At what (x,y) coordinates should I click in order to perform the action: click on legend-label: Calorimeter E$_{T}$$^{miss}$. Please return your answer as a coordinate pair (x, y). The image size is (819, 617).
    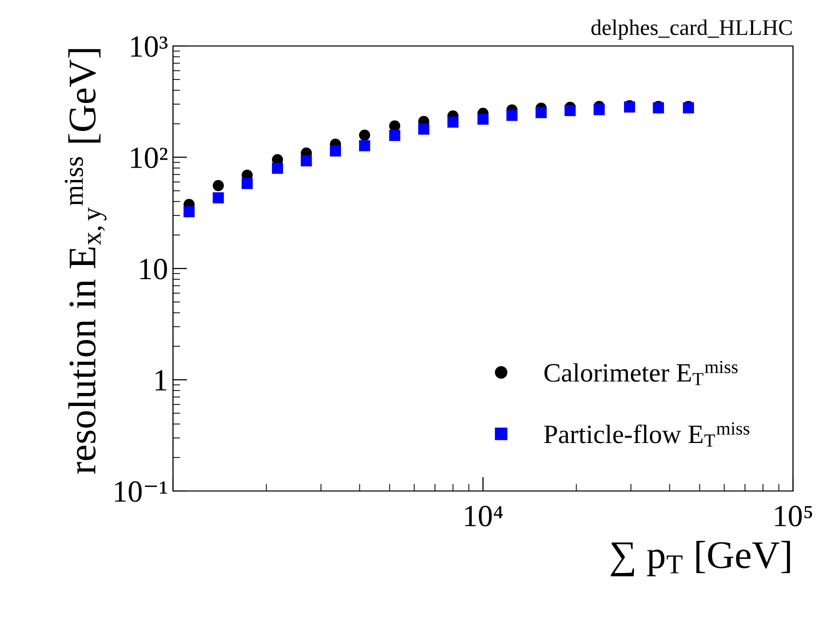
    Looking at the image, I should click on (641, 373).